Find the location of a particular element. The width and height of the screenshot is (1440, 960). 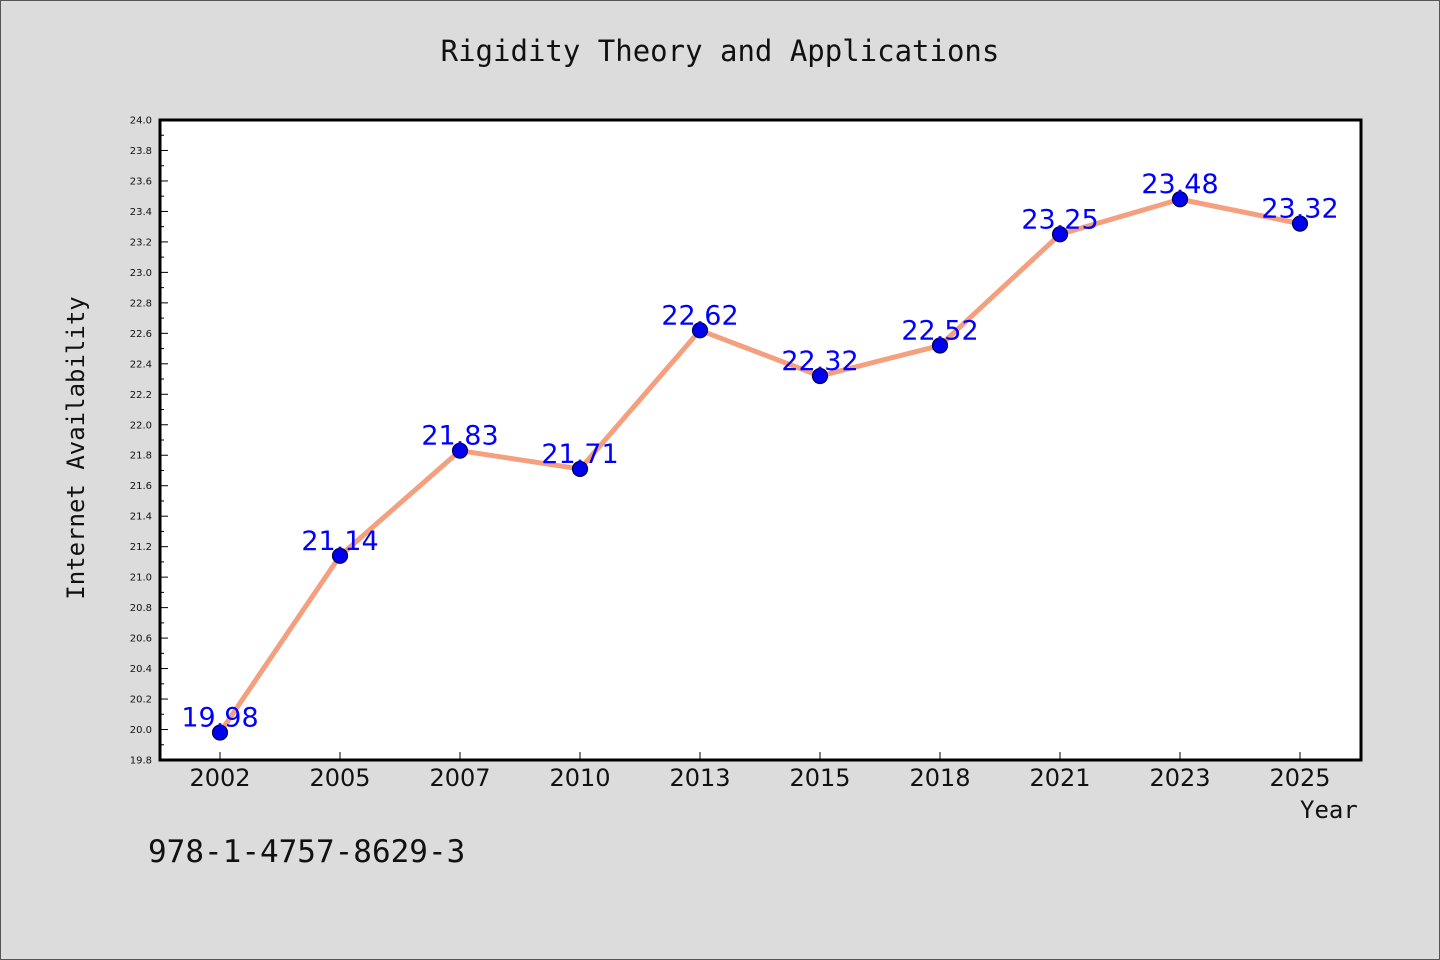

x-axis-label: Year is located at coordinates (1329, 810).